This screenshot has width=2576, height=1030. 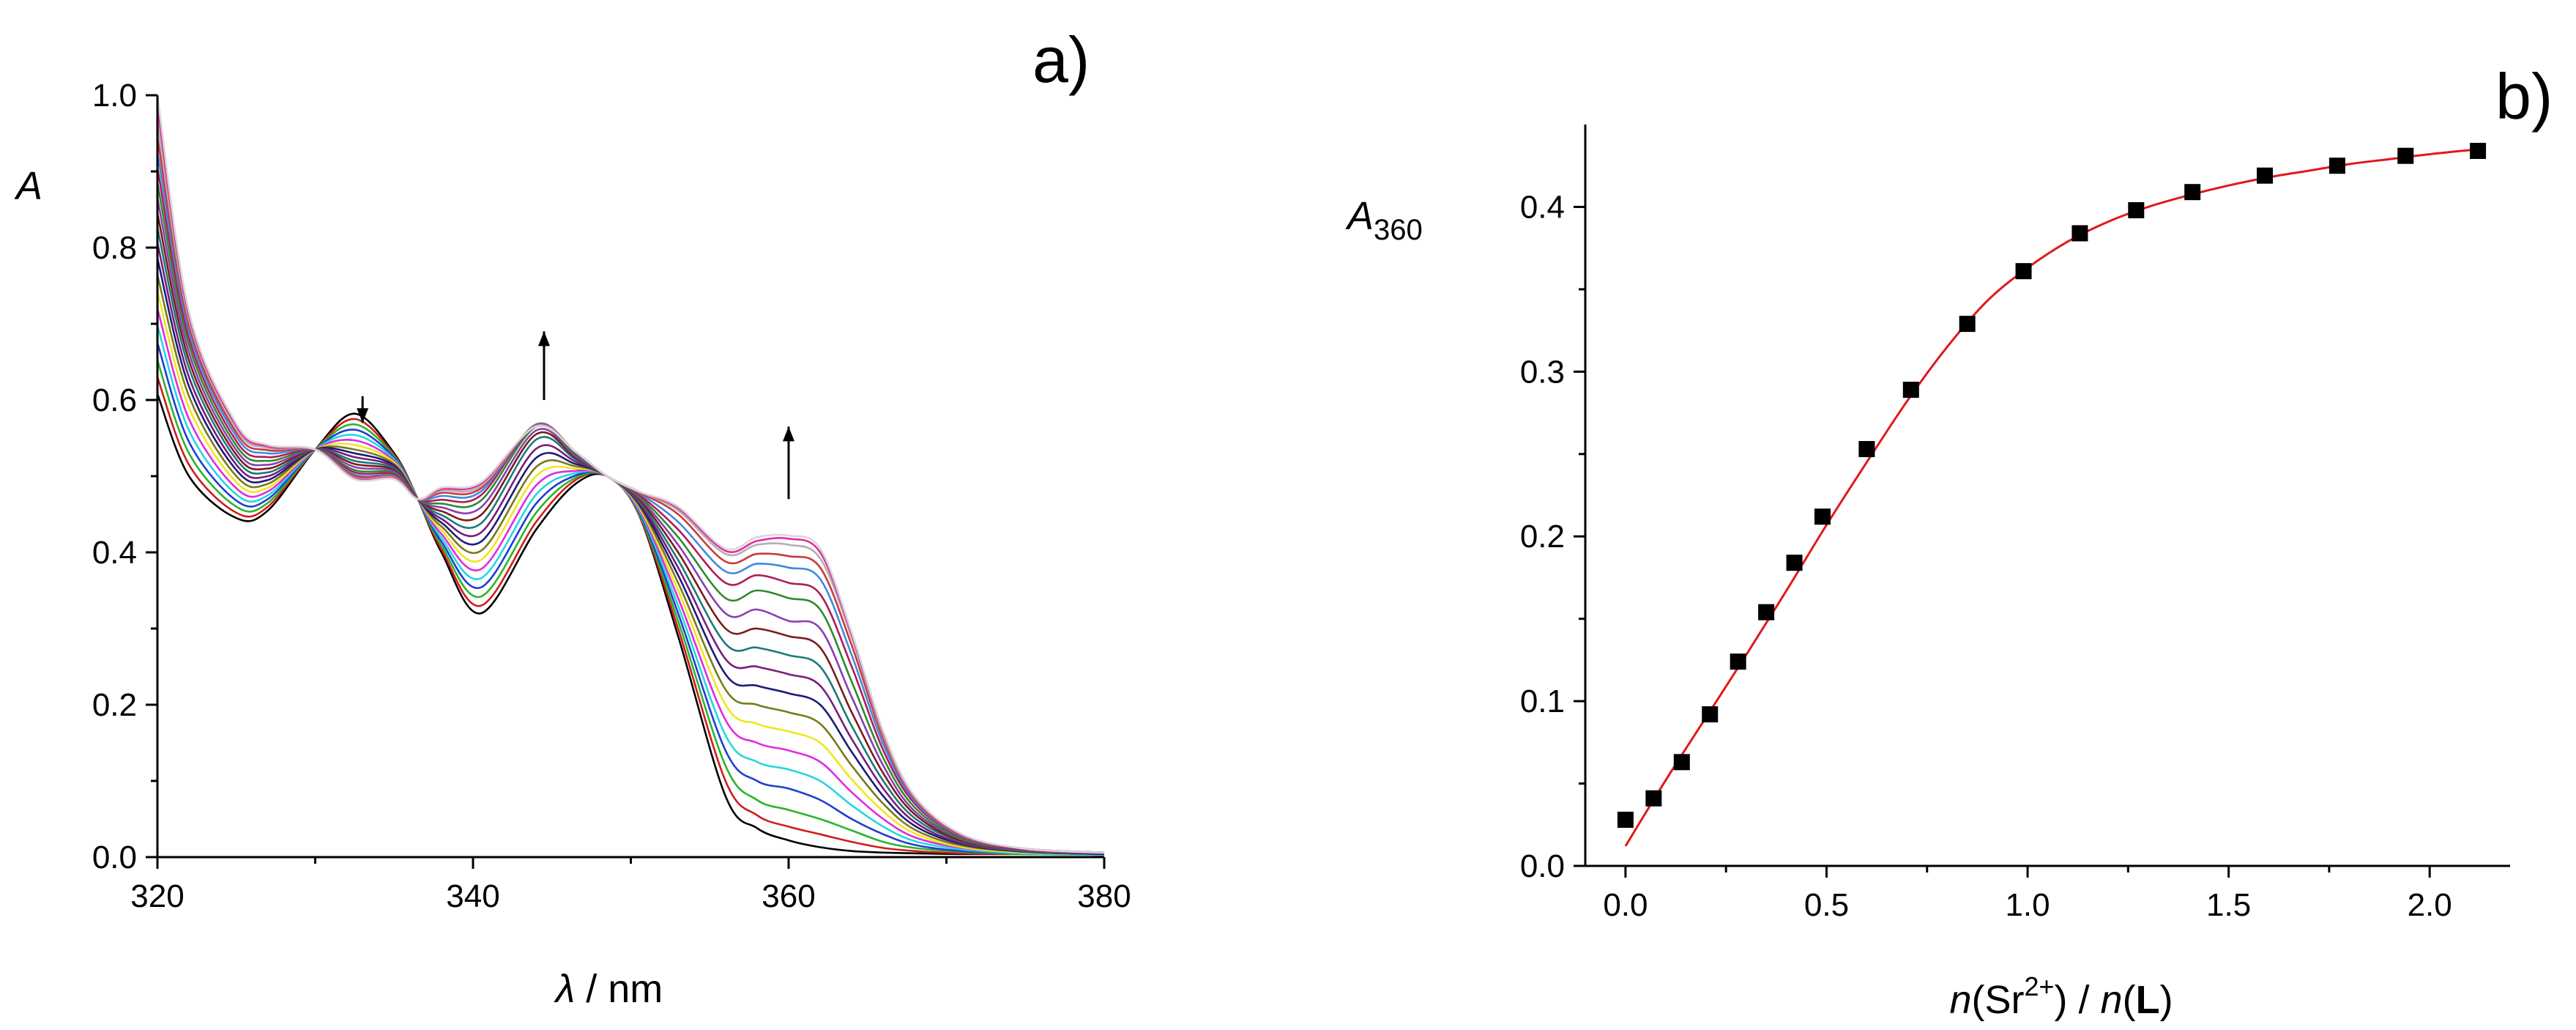 I want to click on panel-a-y-tick-label: 0.2, so click(x=114, y=705).